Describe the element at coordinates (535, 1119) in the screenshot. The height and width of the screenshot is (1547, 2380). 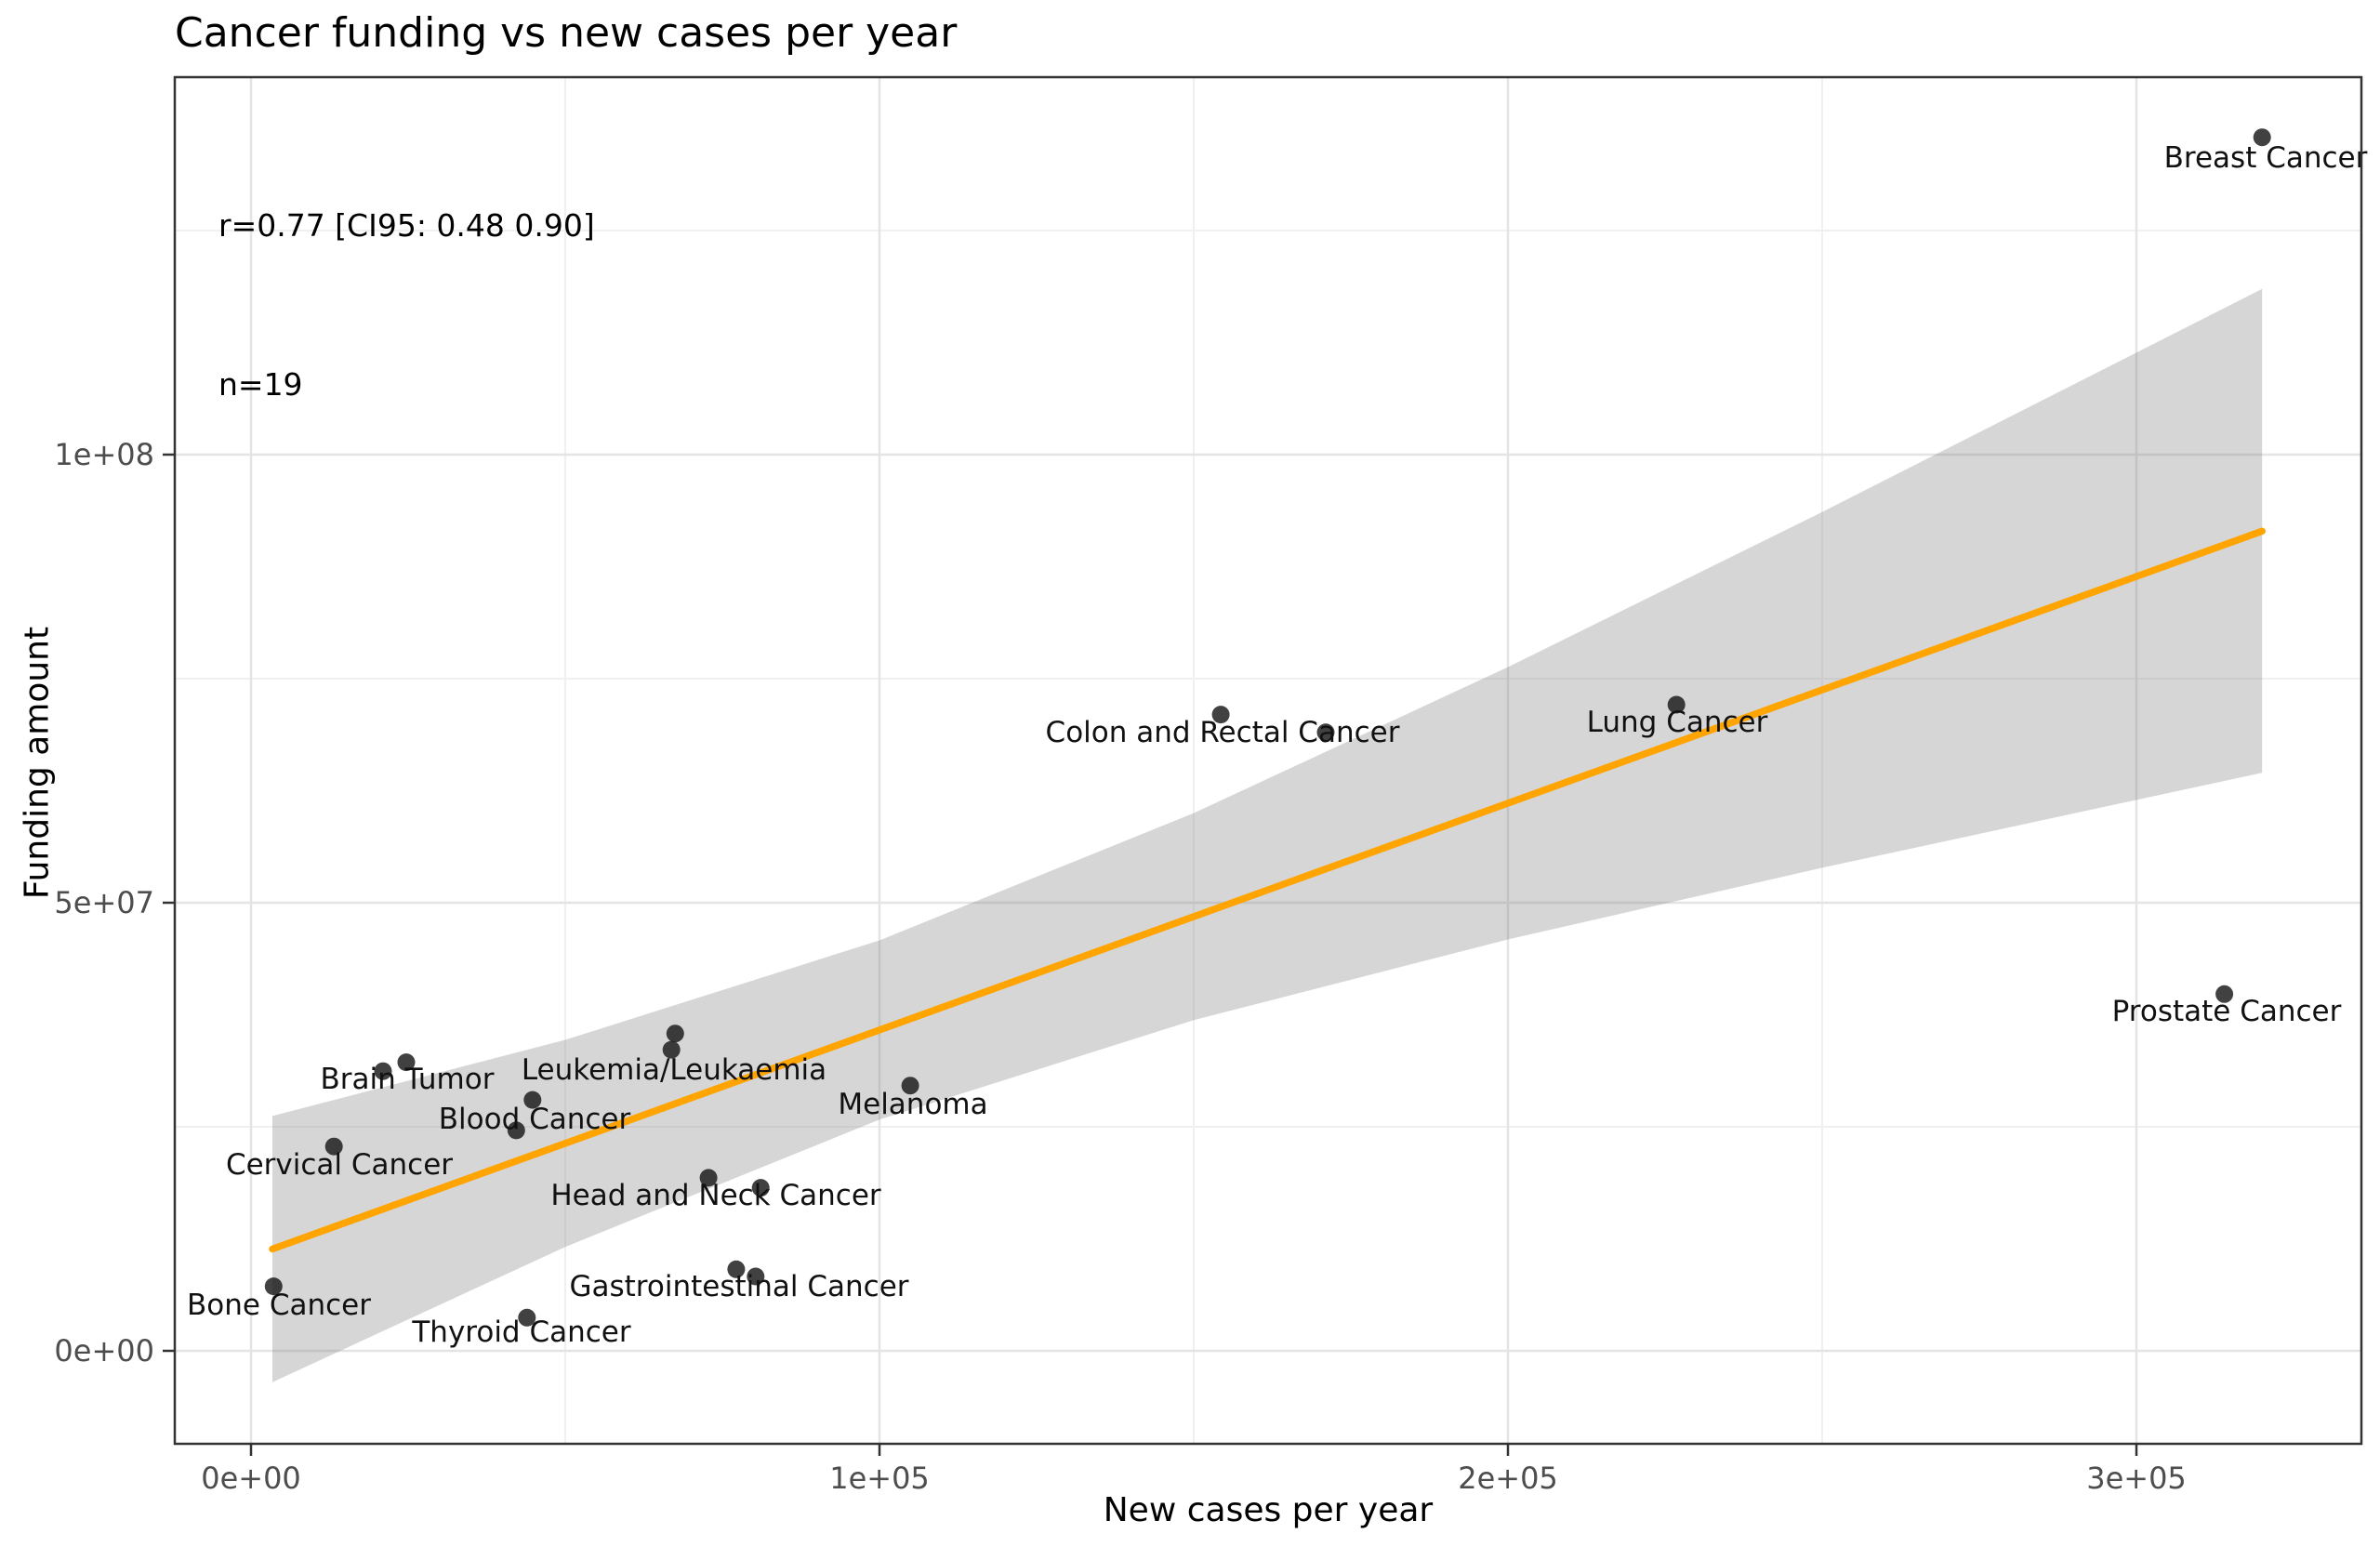
I see `point-label: Blood Cancer` at that location.